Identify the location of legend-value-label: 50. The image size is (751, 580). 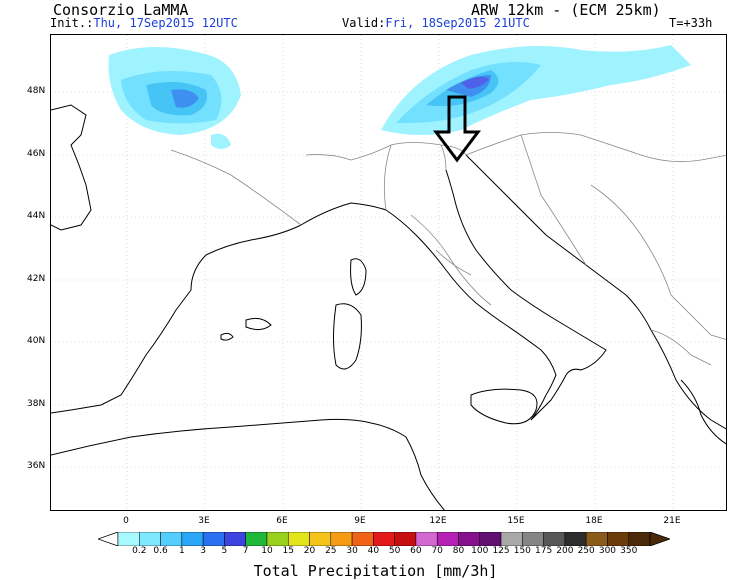
(394, 551).